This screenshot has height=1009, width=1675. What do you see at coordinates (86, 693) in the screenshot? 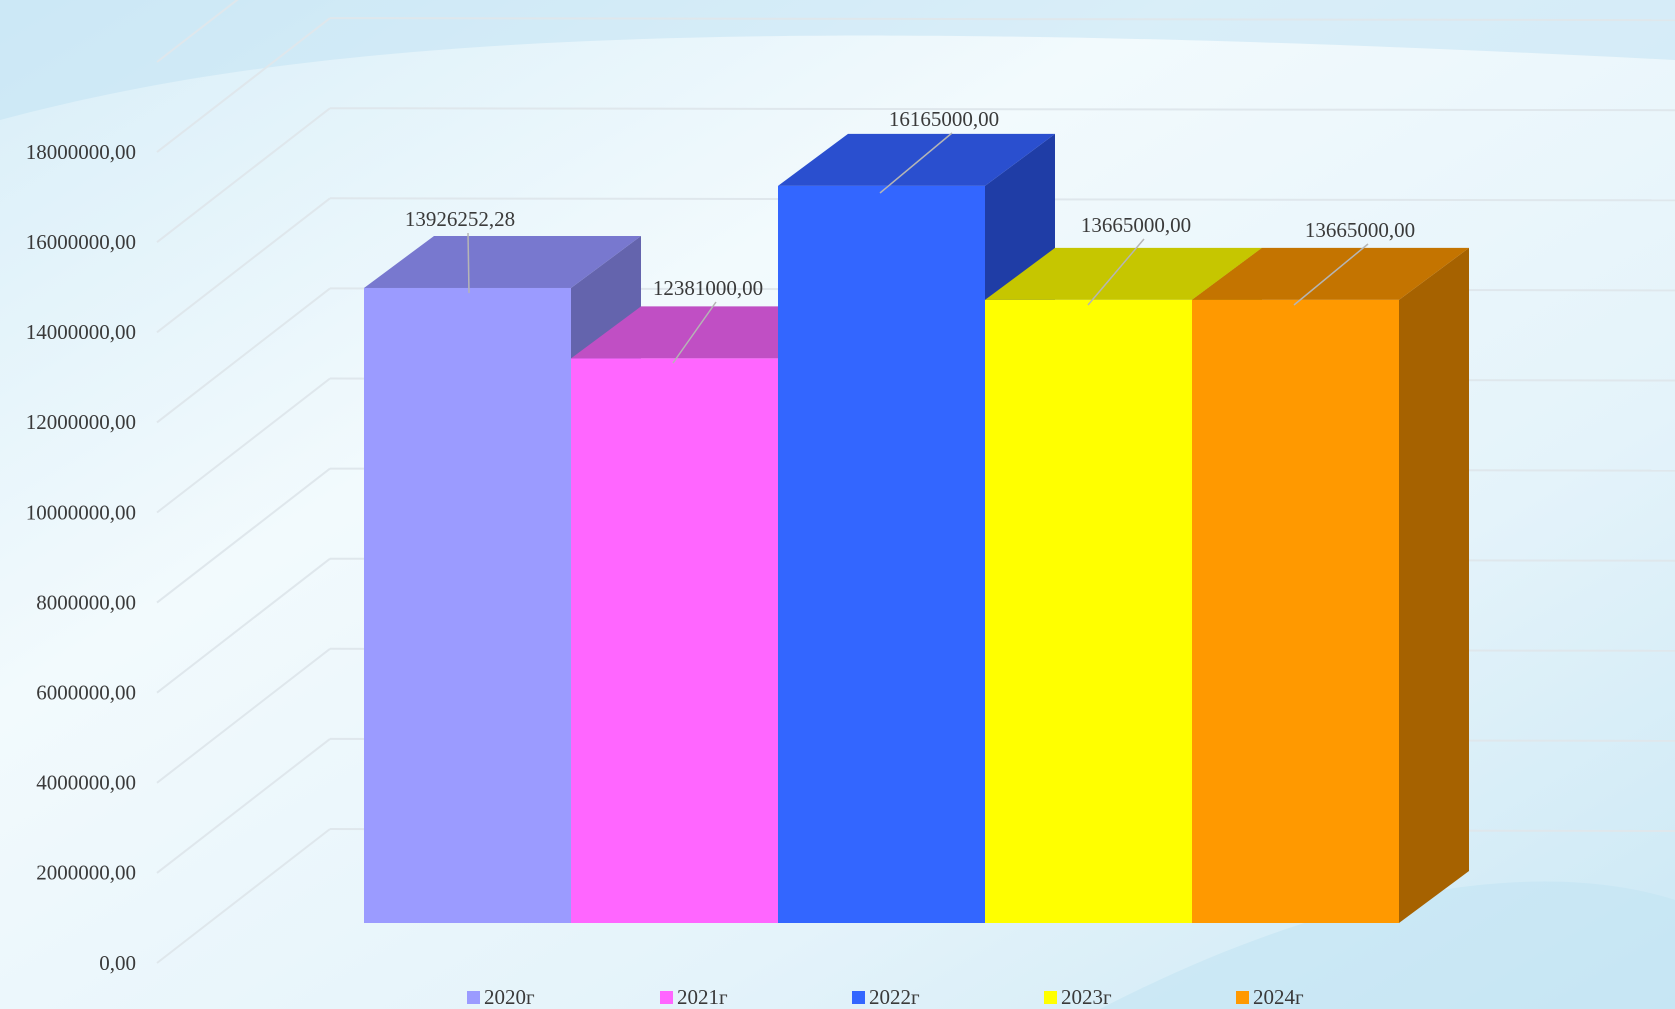
I see `y-tick-label: 6000000,00` at bounding box center [86, 693].